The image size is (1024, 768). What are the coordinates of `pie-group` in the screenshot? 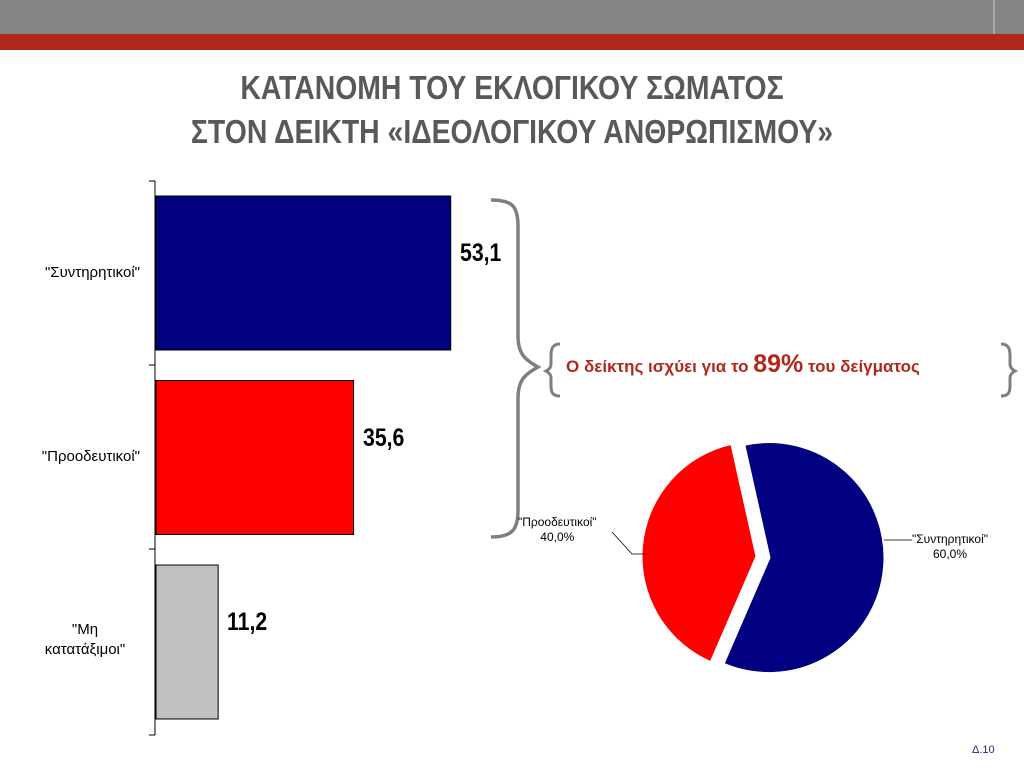 It's located at (763, 558).